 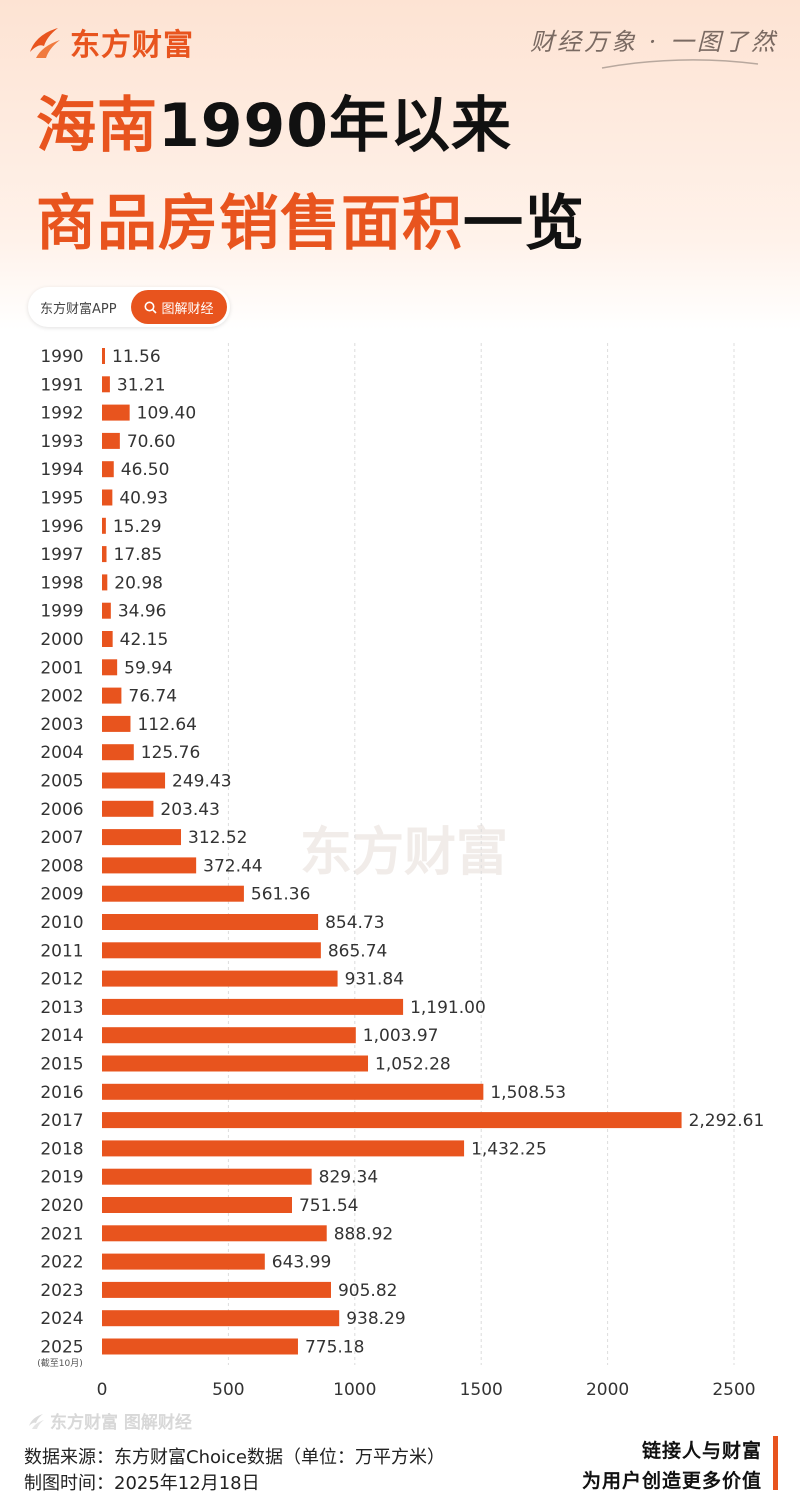 What do you see at coordinates (78, 309) in the screenshot?
I see `app-pill-label: 东方财富APP` at bounding box center [78, 309].